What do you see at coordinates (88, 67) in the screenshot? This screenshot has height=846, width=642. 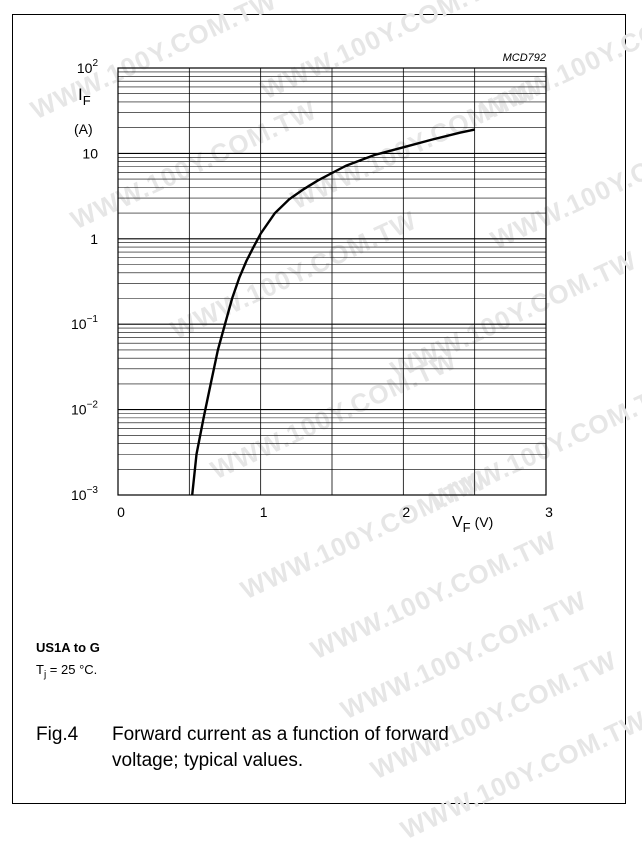 I see `y-tick-label: 10²` at bounding box center [88, 67].